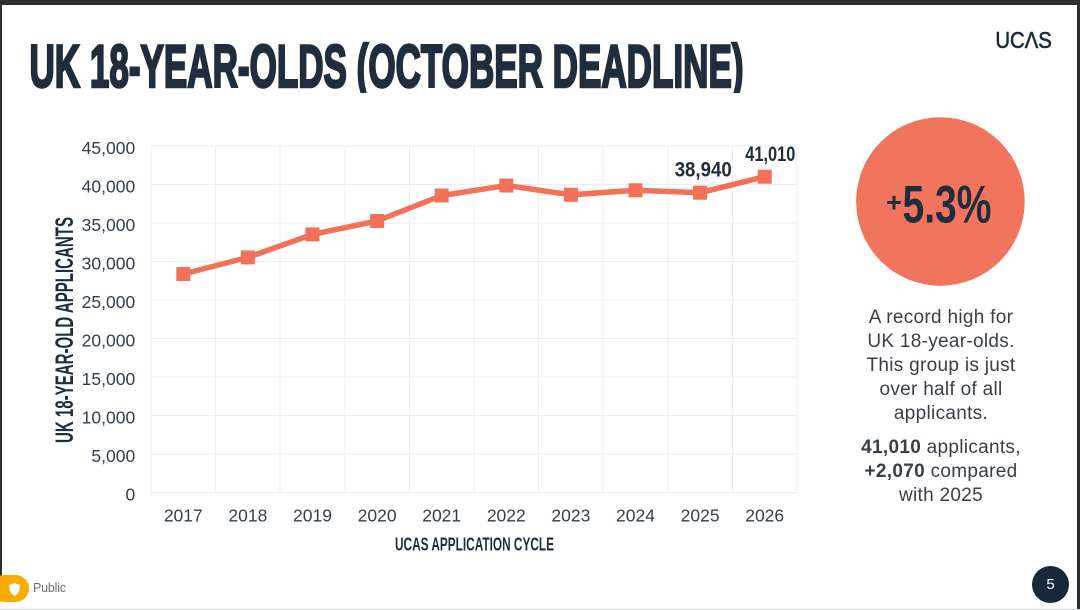 The height and width of the screenshot is (610, 1080). Describe the element at coordinates (109, 341) in the screenshot. I see `svg-text: 20,000` at that location.